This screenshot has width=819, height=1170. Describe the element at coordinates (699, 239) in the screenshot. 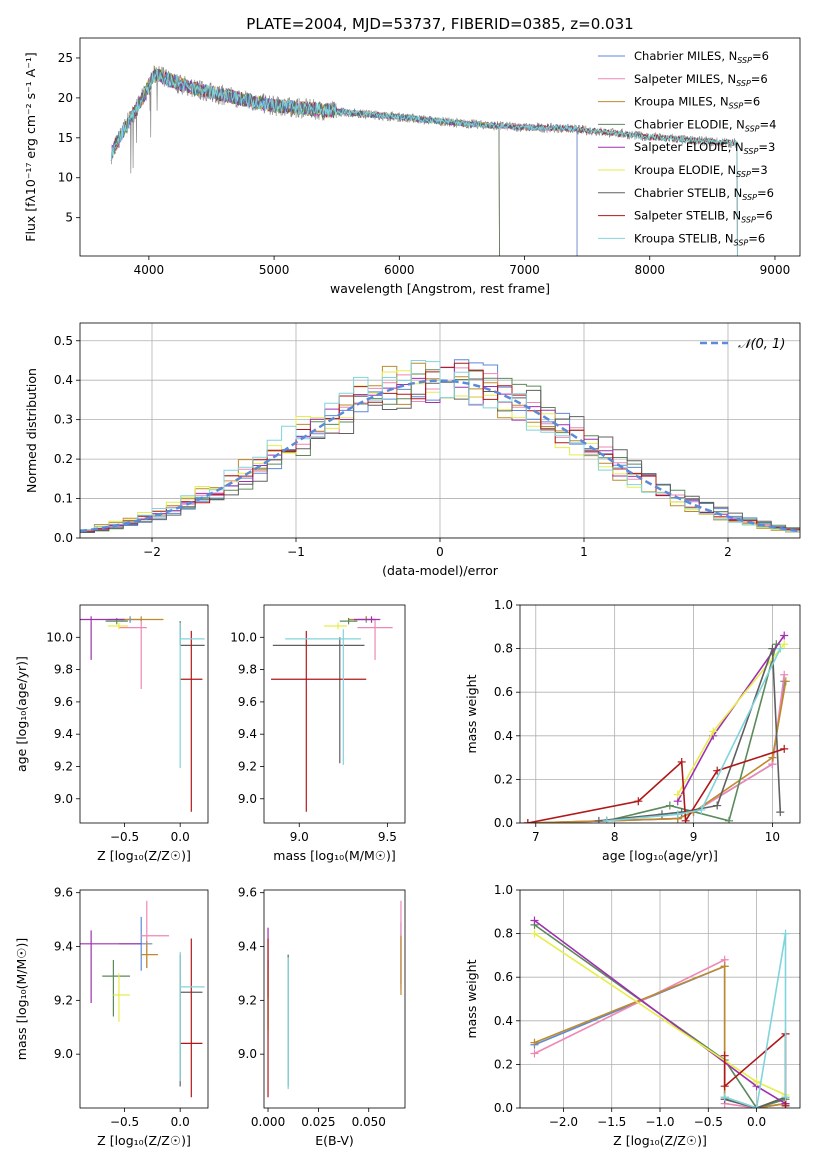

I see `legend-label: Kroupa STELIB, NSSP=6` at that location.